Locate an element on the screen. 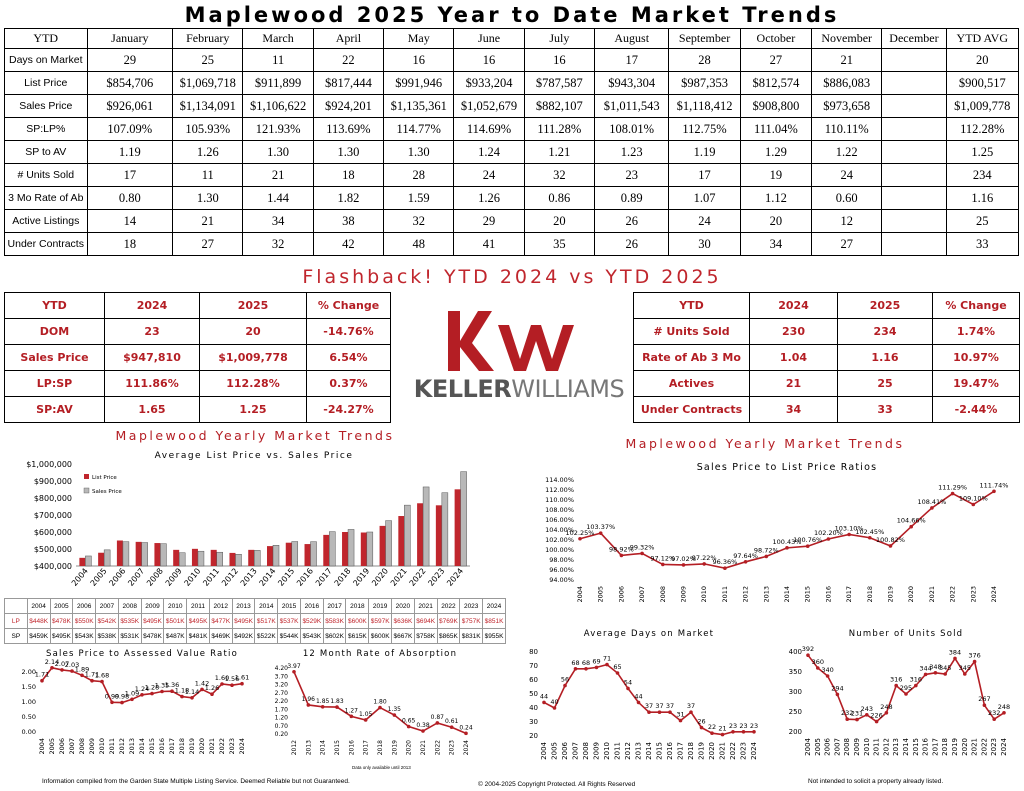 The height and width of the screenshot is (791, 1024). y-tick-label: 2.00 is located at coordinates (29, 672).